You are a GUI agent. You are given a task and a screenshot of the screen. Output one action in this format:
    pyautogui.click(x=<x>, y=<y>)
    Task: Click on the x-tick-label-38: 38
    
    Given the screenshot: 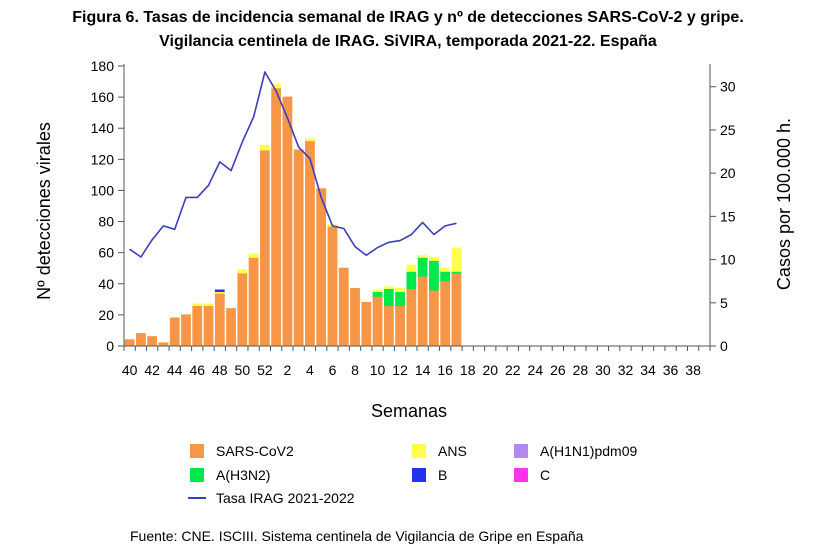 What is the action you would take?
    pyautogui.click(x=693, y=370)
    